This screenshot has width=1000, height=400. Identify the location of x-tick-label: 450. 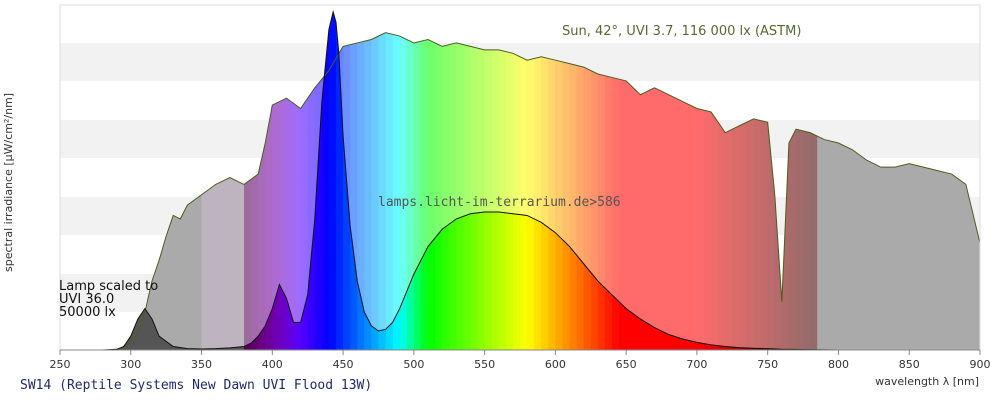
(343, 364).